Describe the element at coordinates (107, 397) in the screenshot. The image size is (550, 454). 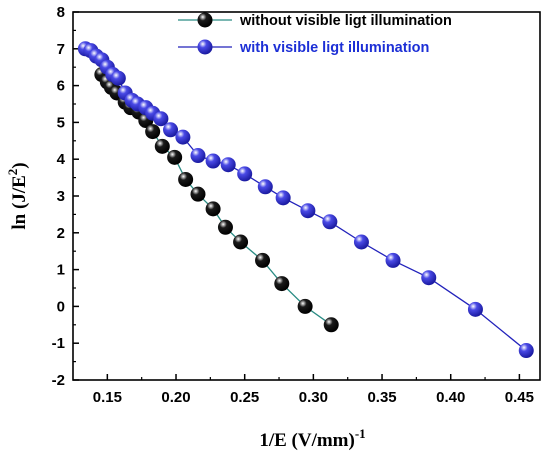
I see `x-tick-label: 0.15` at that location.